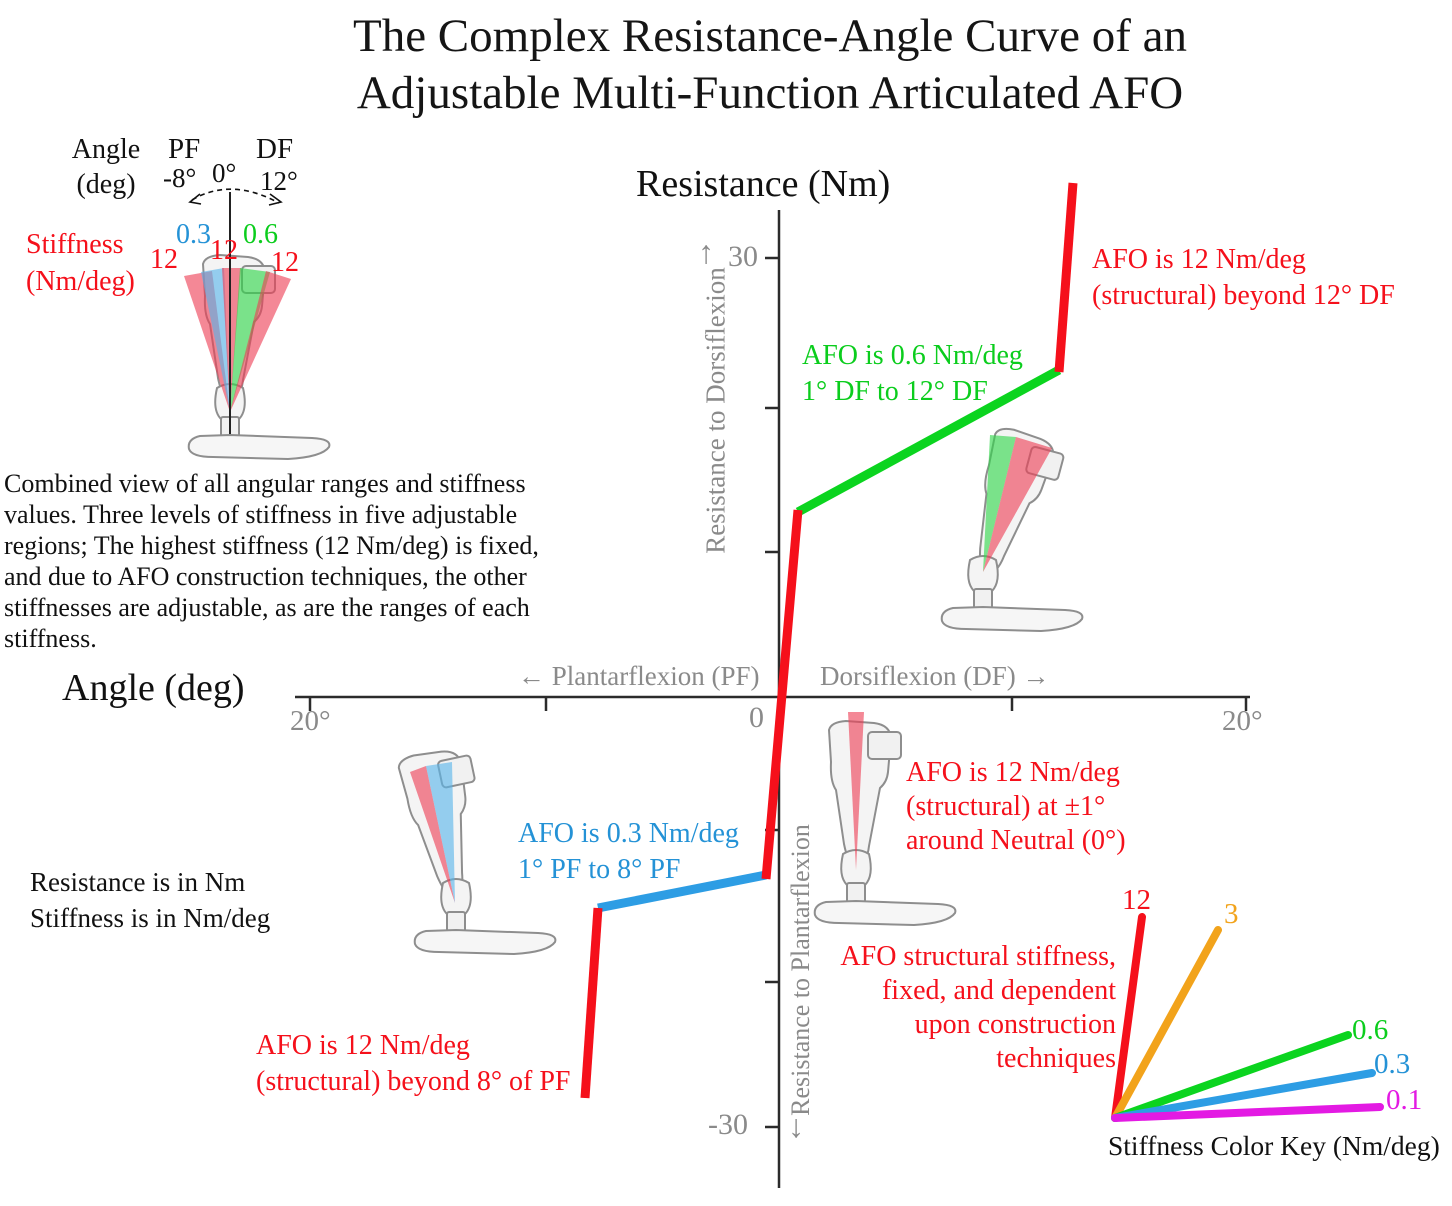 Image resolution: width=1452 pixels, height=1206 pixels. I want to click on afo-leg-illustration-plantarflexed, so click(476, 849).